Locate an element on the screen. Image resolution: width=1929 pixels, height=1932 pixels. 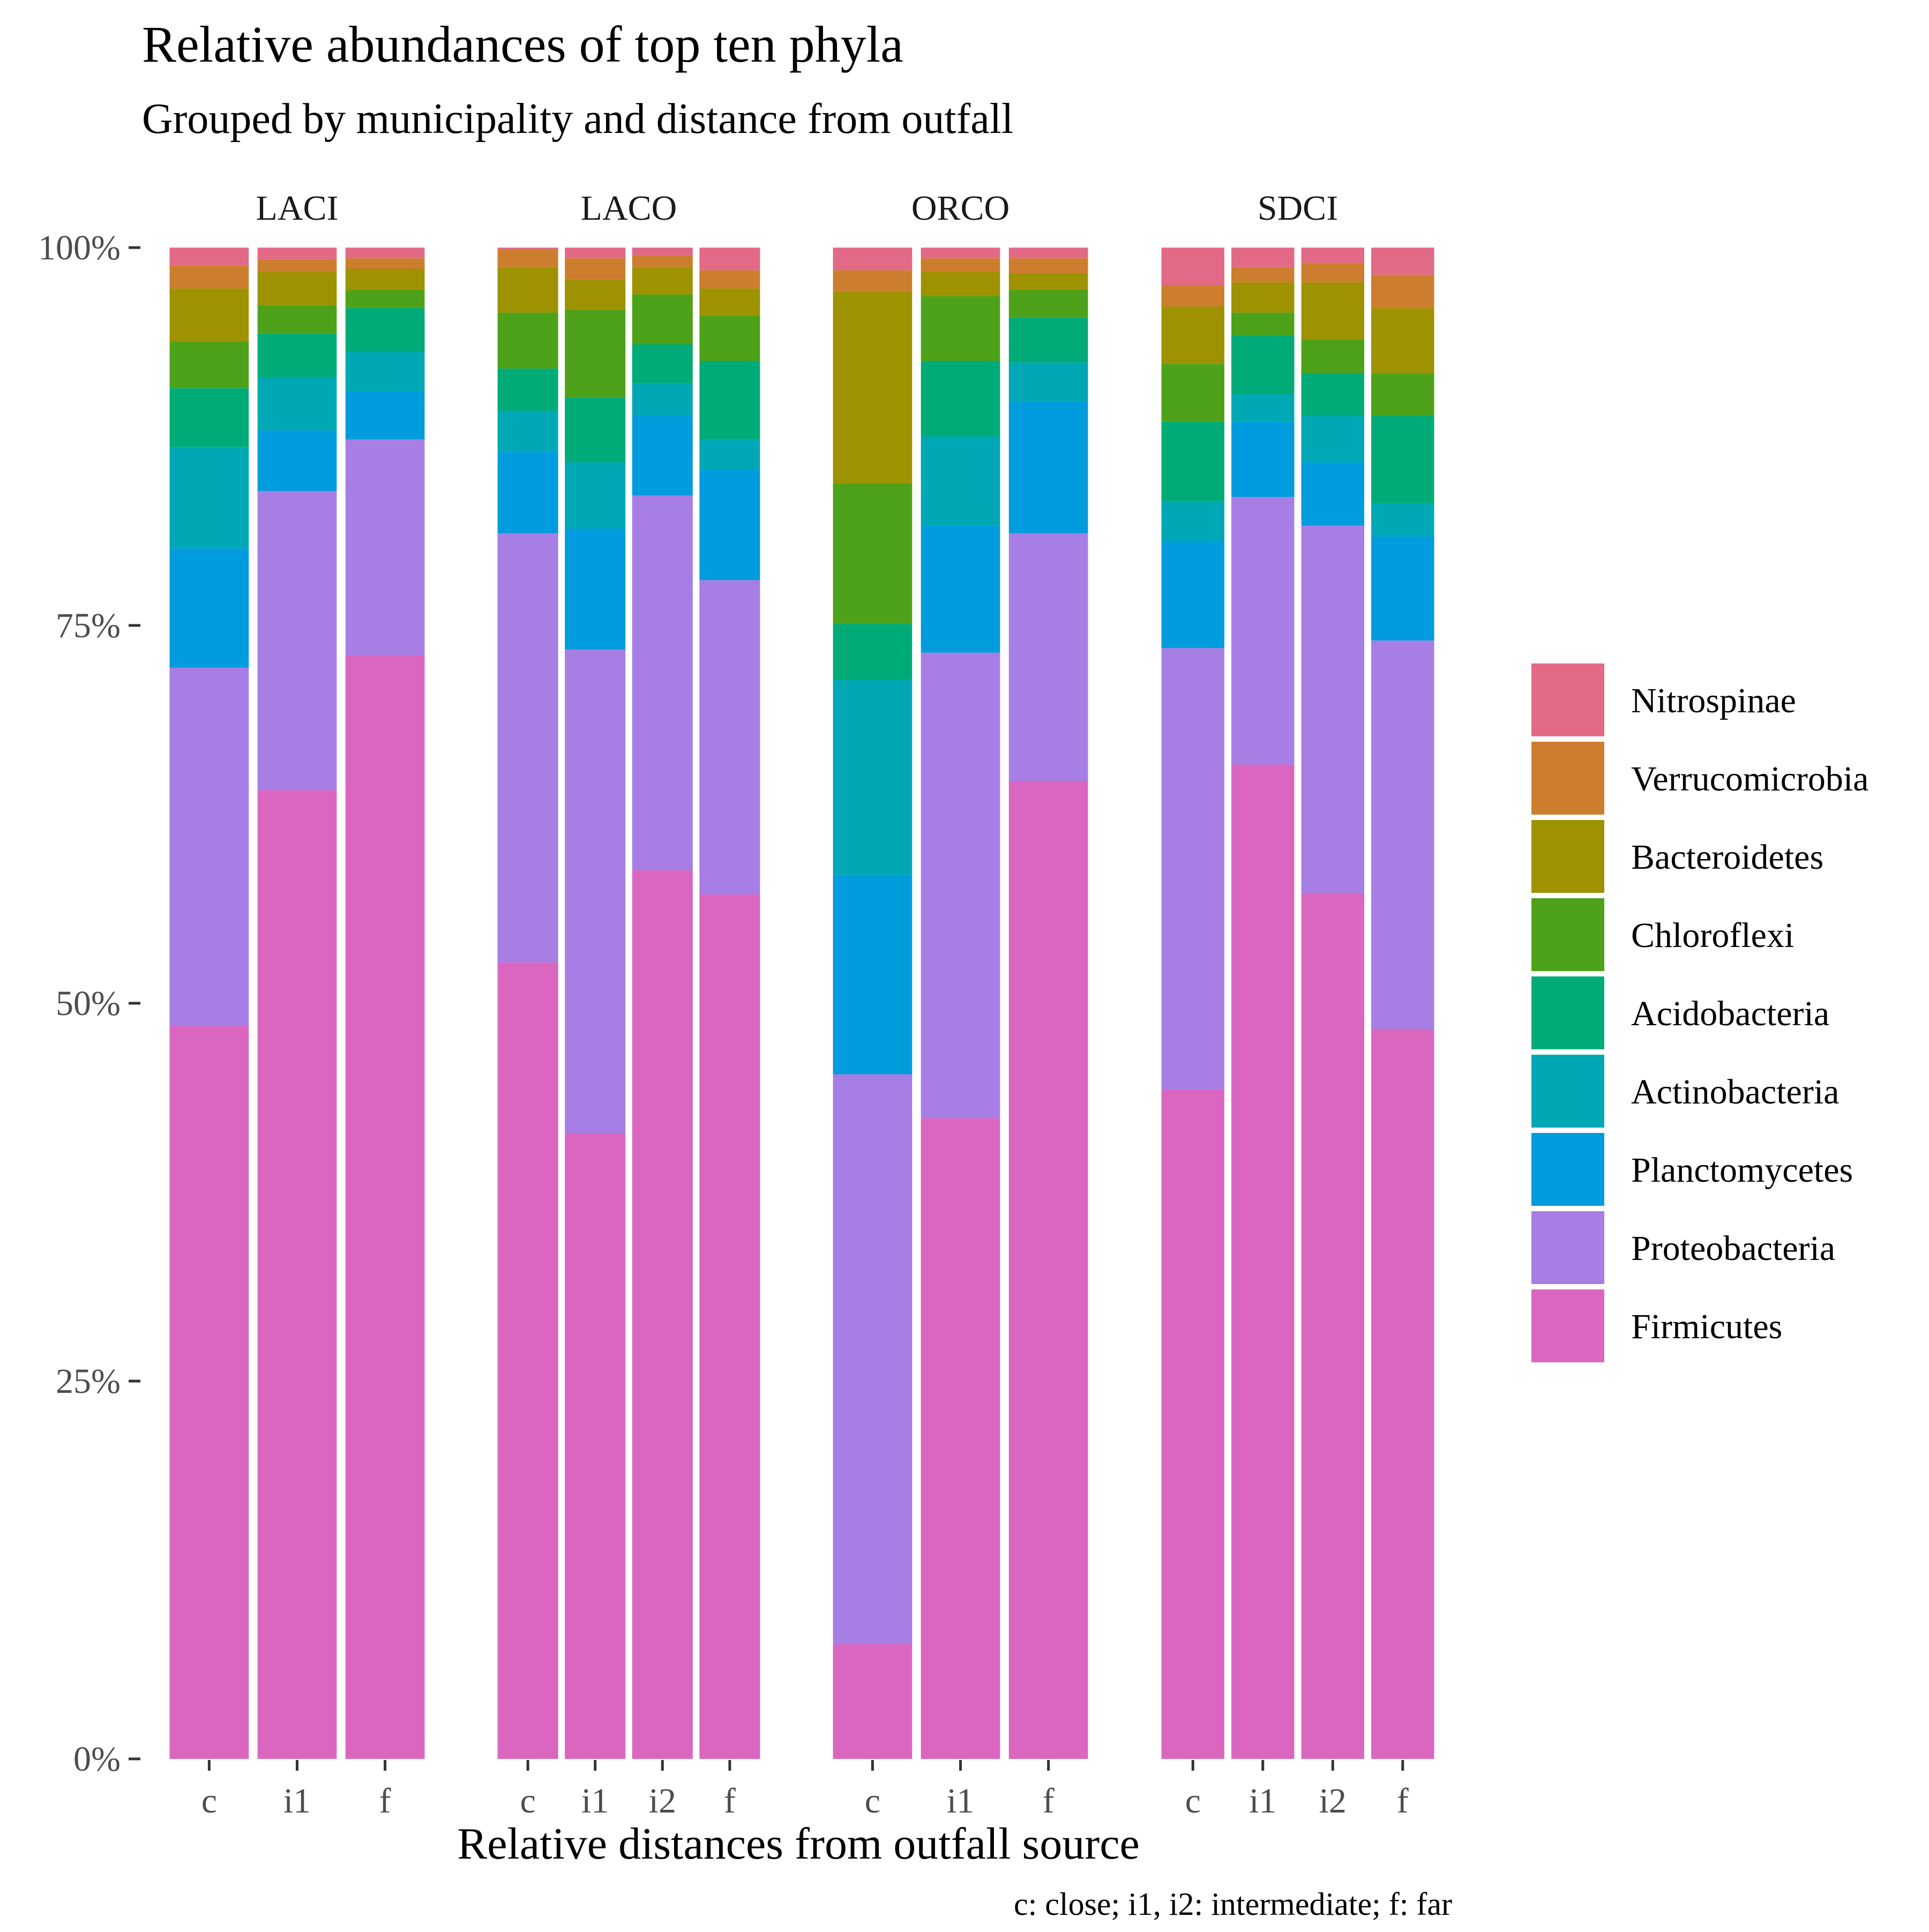
facet-label-laci: LACI is located at coordinates (297, 208).